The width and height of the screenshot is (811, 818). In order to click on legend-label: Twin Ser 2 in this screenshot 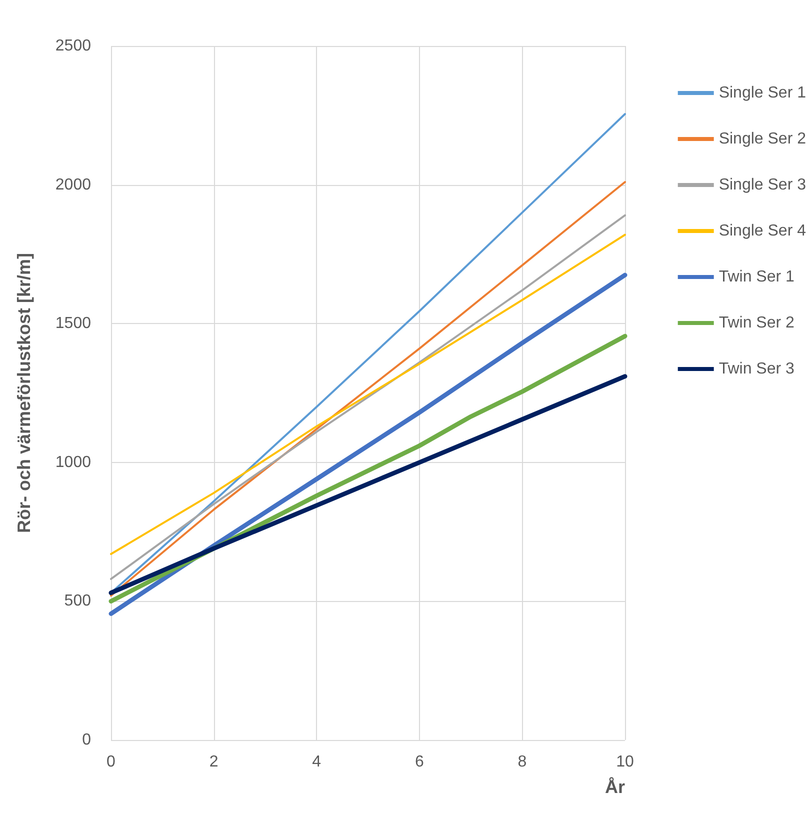, I will do `click(756, 323)`.